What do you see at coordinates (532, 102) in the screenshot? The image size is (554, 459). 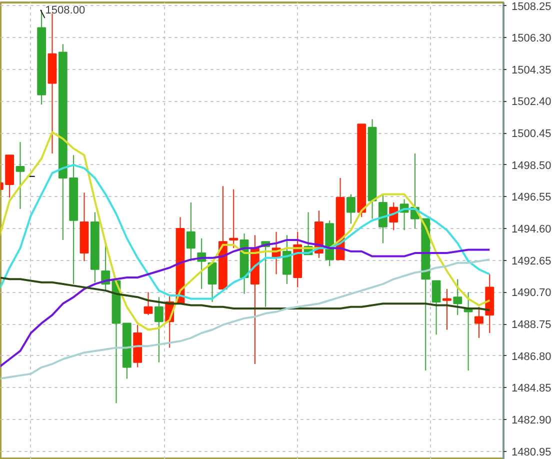 I see `y-tick-label: 1502.40` at bounding box center [532, 102].